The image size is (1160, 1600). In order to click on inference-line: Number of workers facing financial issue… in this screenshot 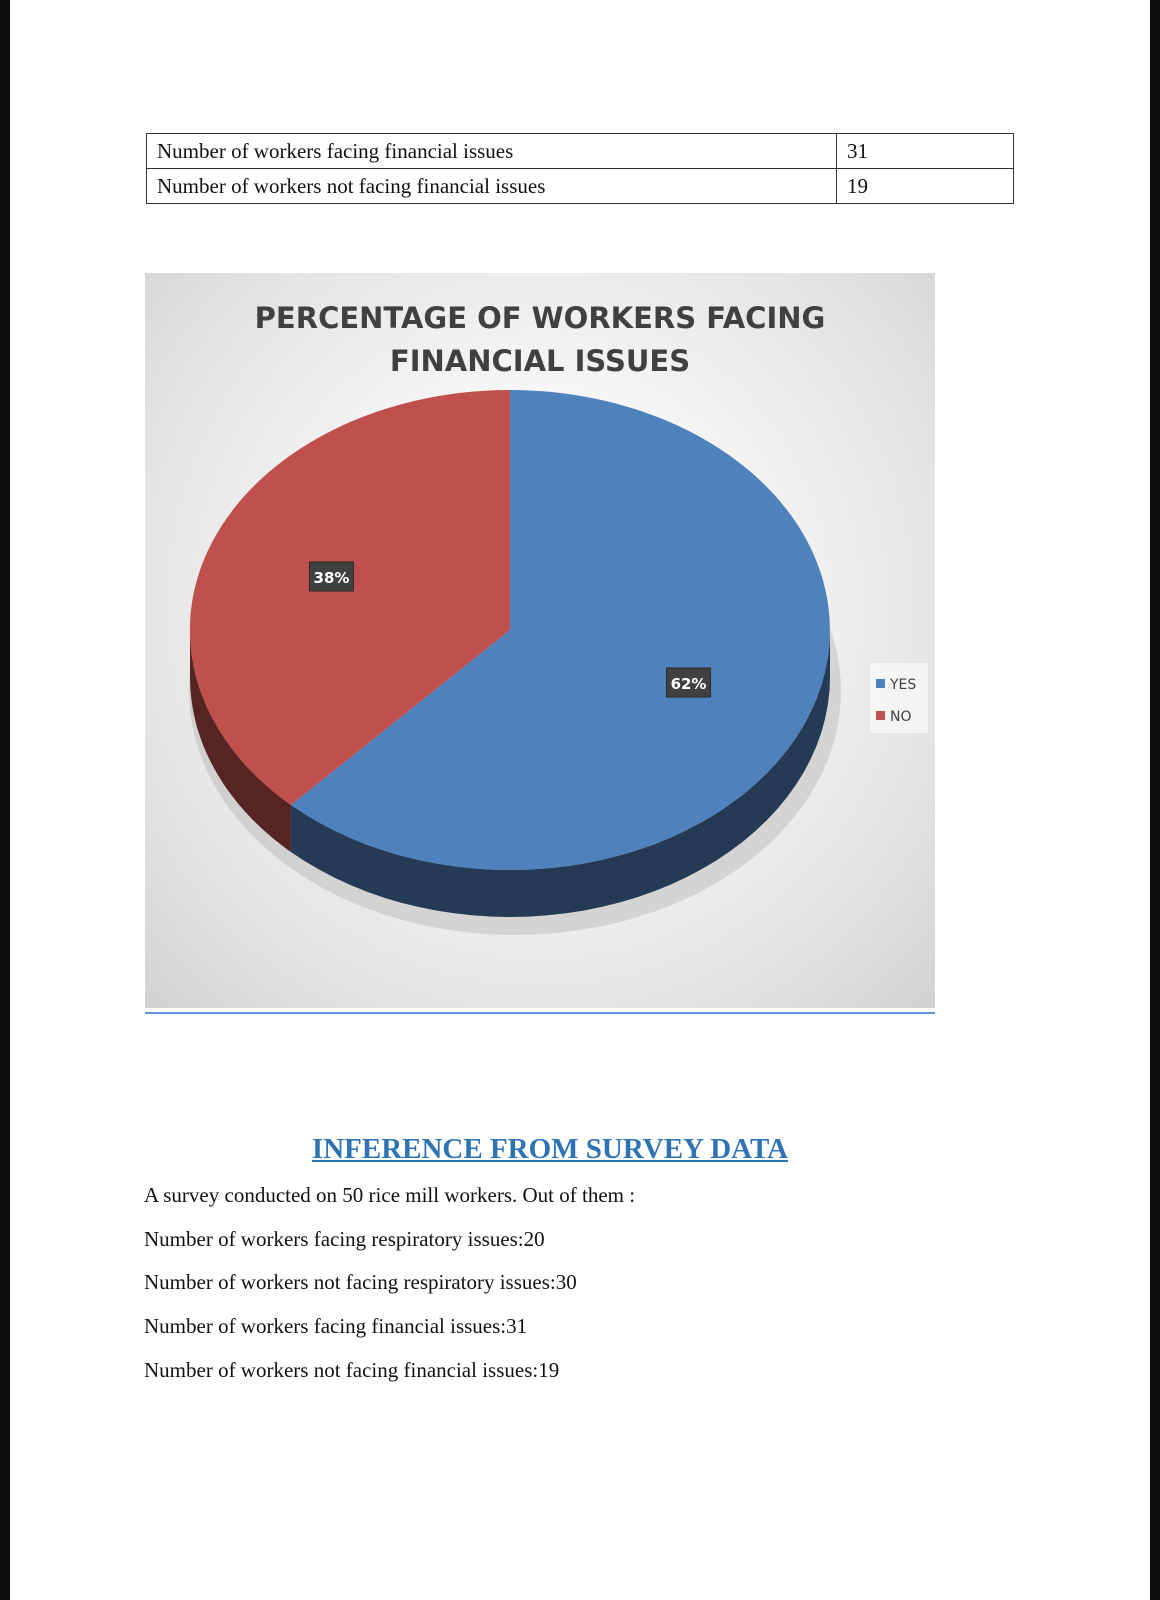, I will do `click(336, 1326)`.